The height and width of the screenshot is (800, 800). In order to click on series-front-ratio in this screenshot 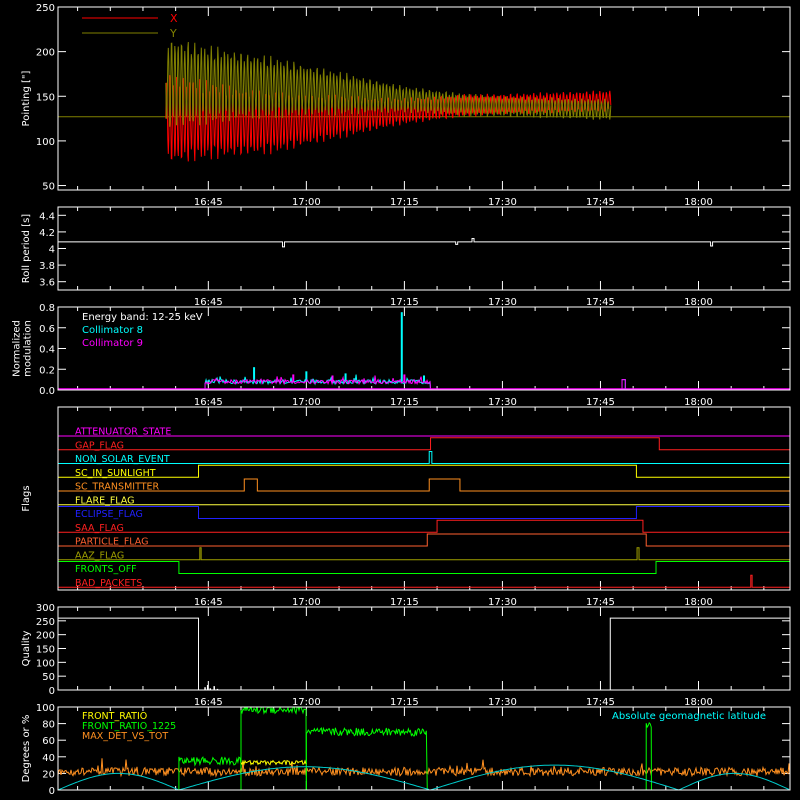, I will do `click(273, 763)`.